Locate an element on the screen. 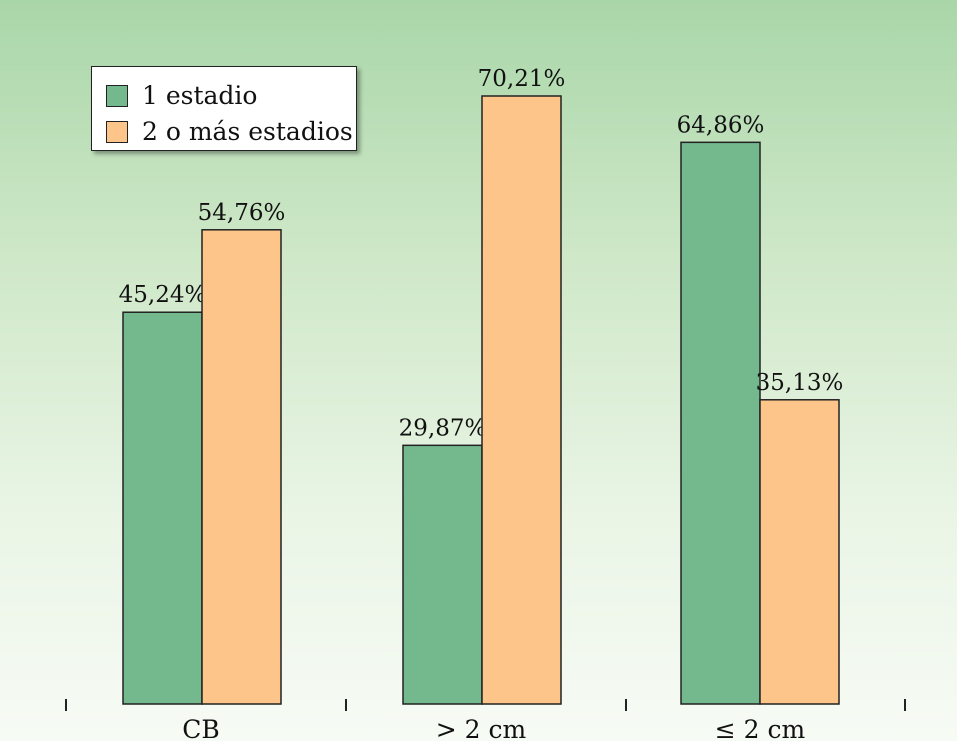  category-label-1: > 2 cm is located at coordinates (481, 728).